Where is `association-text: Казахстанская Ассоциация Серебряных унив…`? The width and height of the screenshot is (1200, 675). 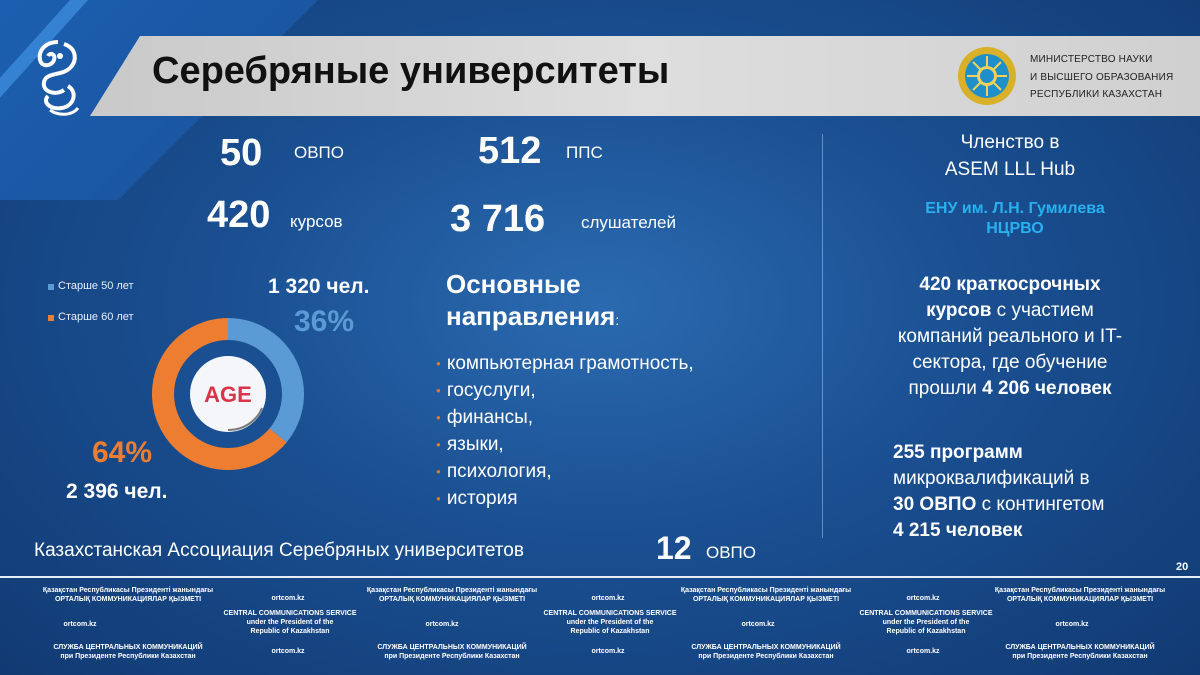
association-text: Казахстанская Ассоциация Серебряных унив… is located at coordinates (279, 550).